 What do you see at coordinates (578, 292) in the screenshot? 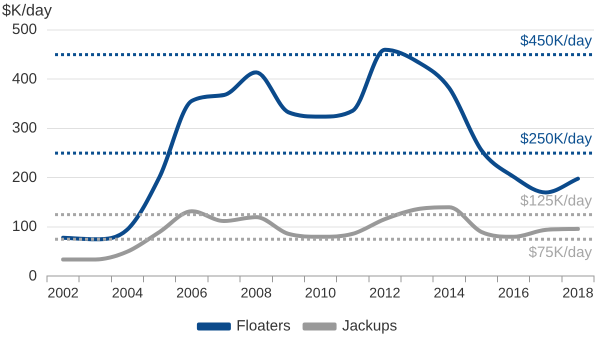
I see `x-tick-label: 2018` at bounding box center [578, 292].